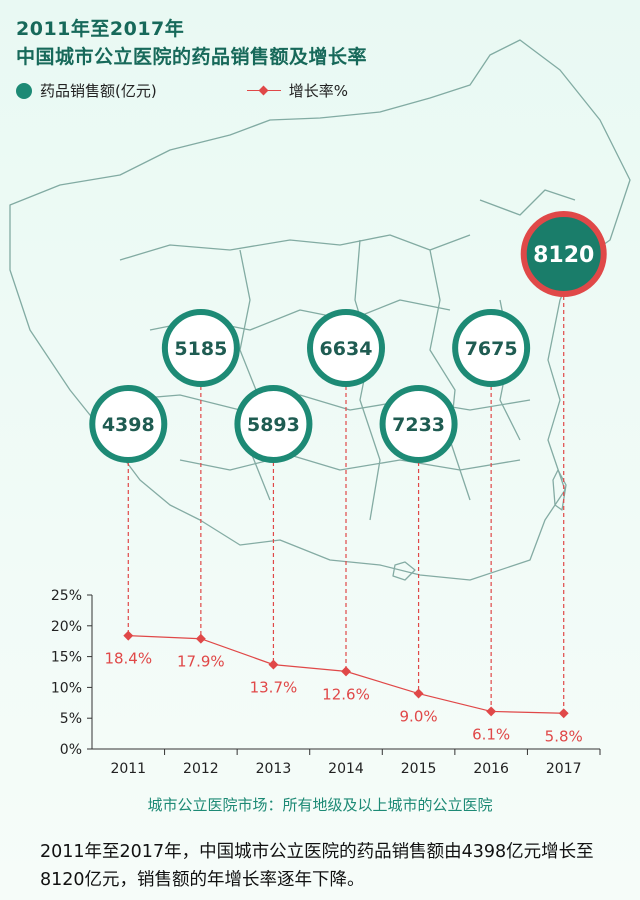 The height and width of the screenshot is (900, 640). I want to click on map-island-taiwan, so click(559, 490).